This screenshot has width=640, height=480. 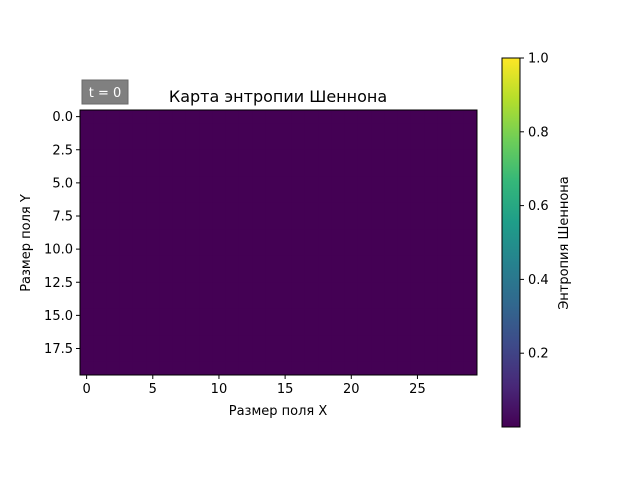 I want to click on colorbar-tick-label: 0.8, so click(x=538, y=132).